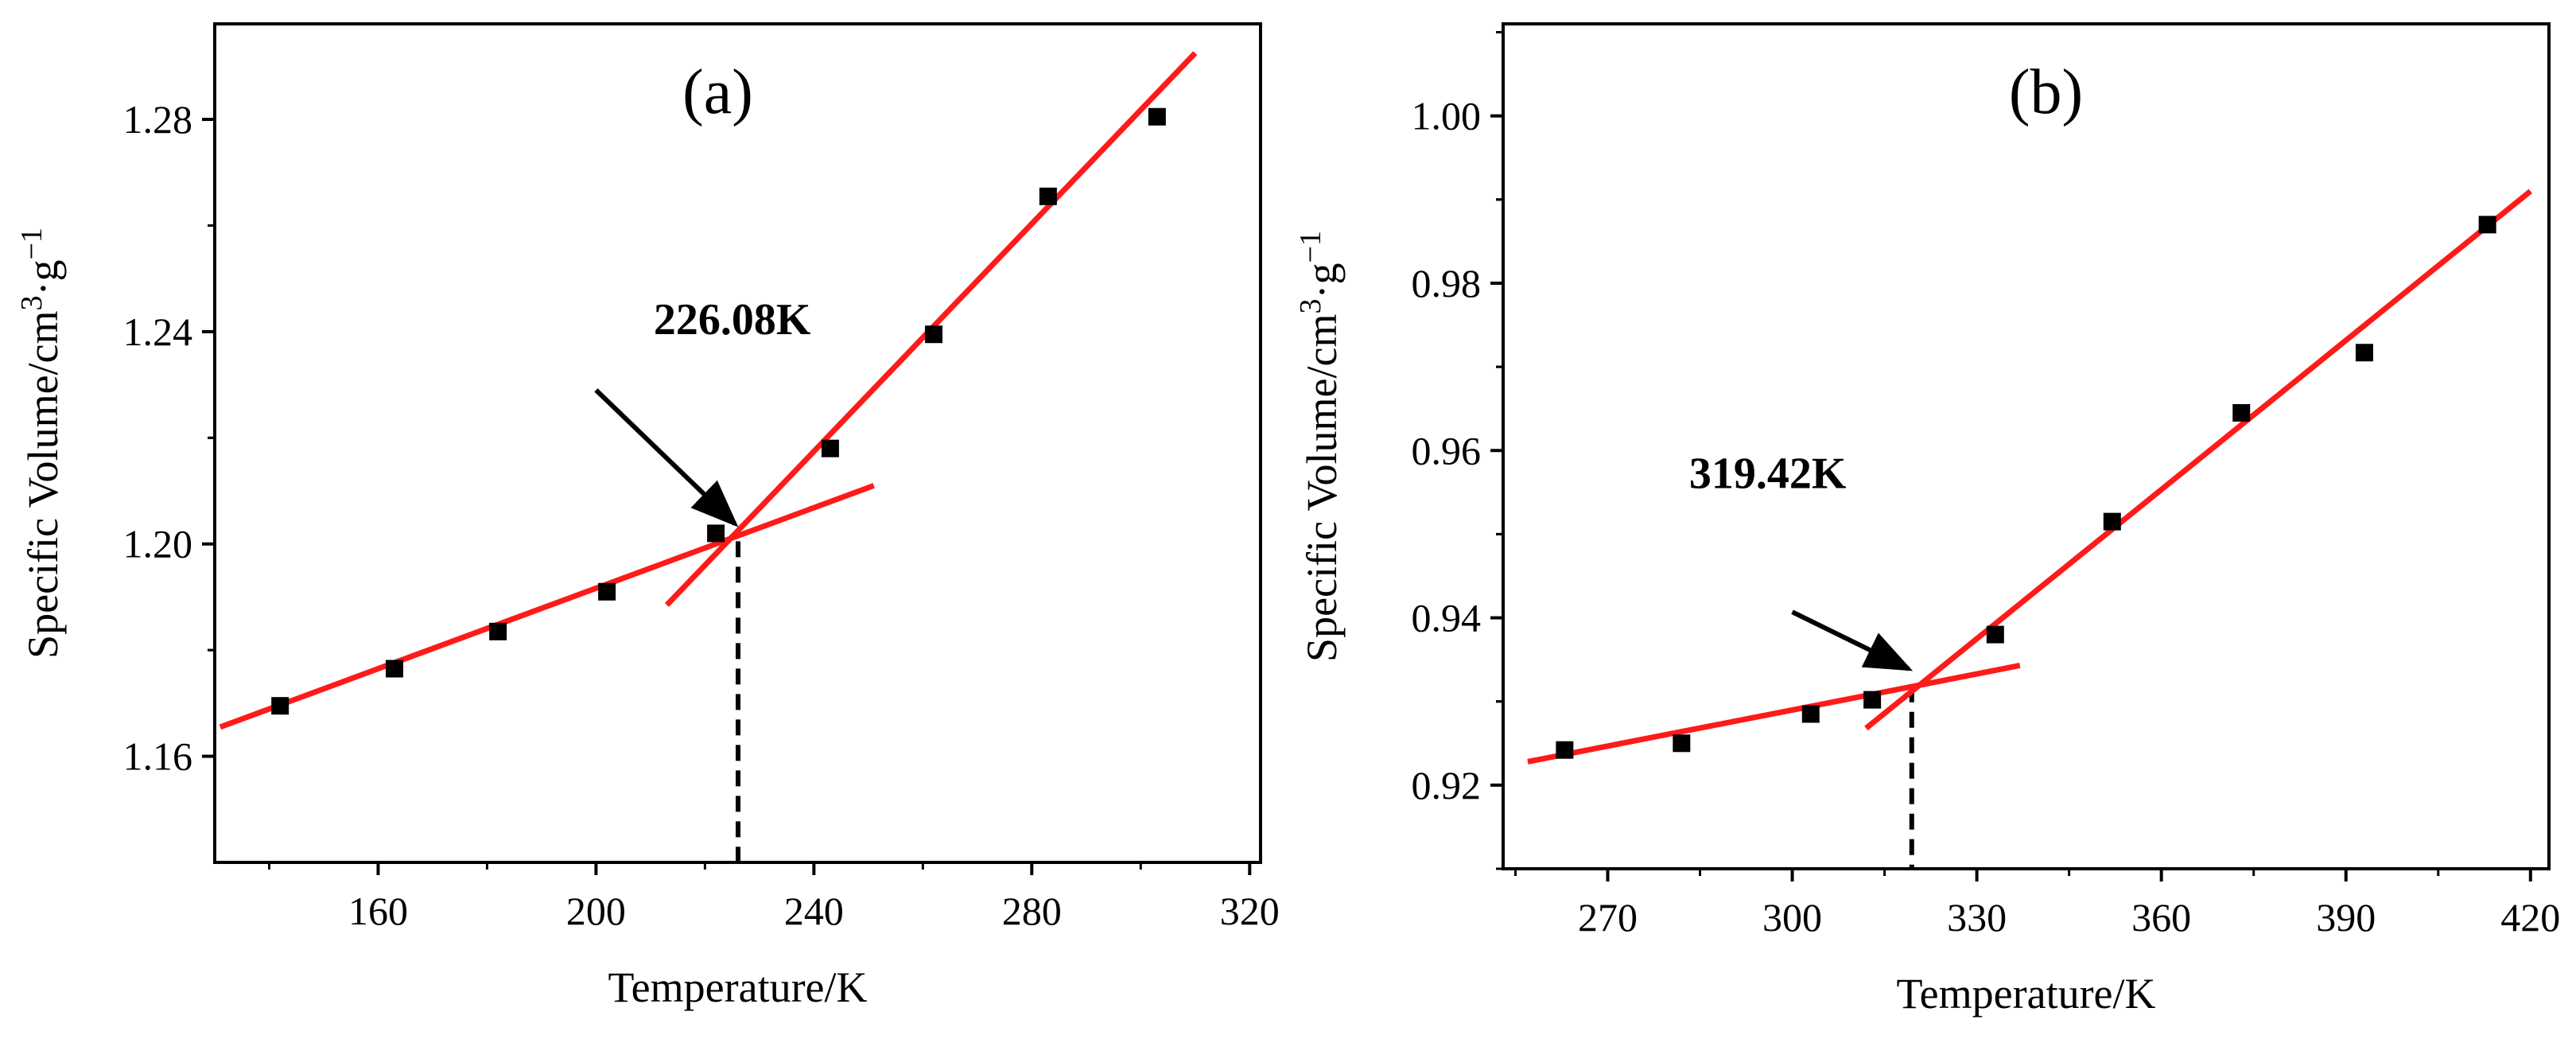 Image resolution: width=2576 pixels, height=1043 pixels. What do you see at coordinates (1032, 911) in the screenshot?
I see `x-tick-label: 280` at bounding box center [1032, 911].